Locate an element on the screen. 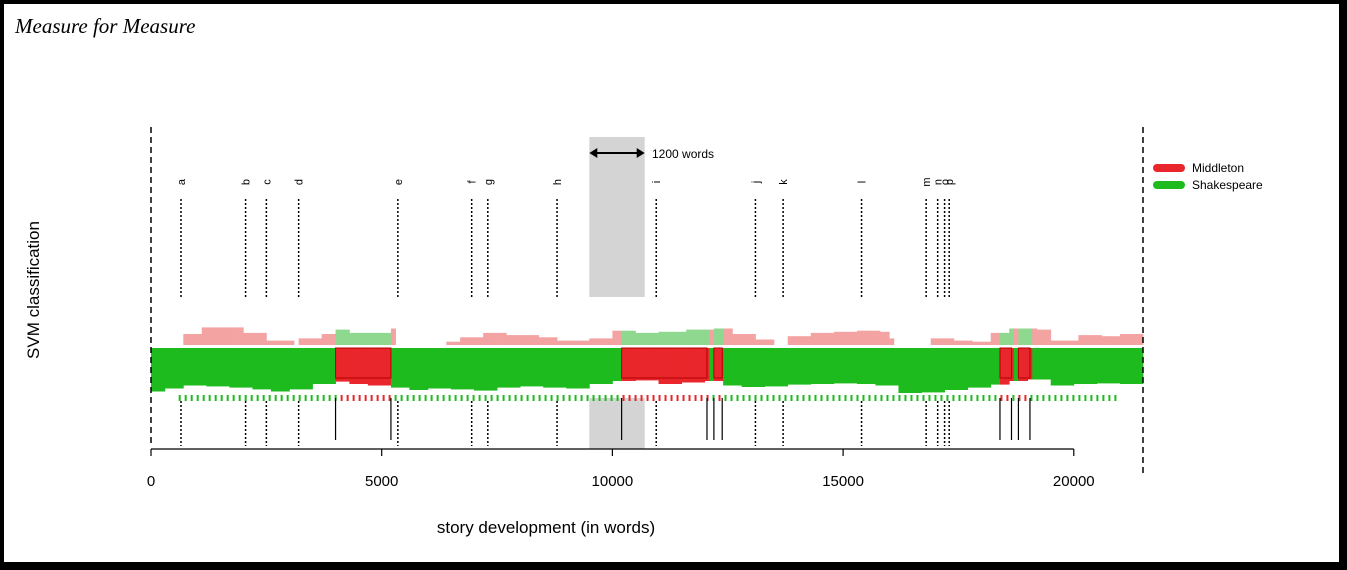 Image resolution: width=1347 pixels, height=570 pixels. legend-label-shakespeare: Shakespeare is located at coordinates (1227, 185).